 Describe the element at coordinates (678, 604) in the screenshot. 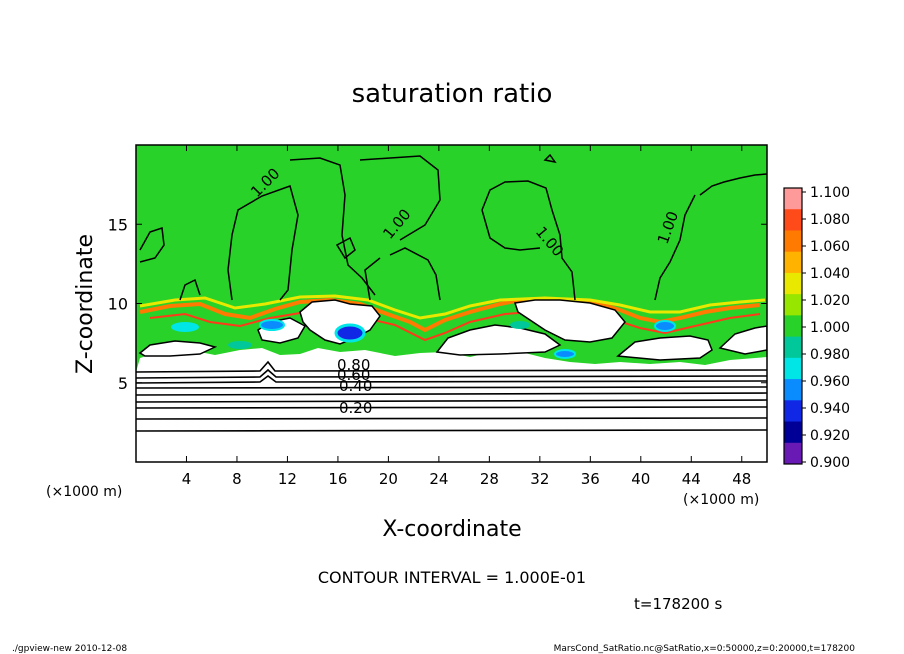

I see `time-text: t=178200 s` at that location.